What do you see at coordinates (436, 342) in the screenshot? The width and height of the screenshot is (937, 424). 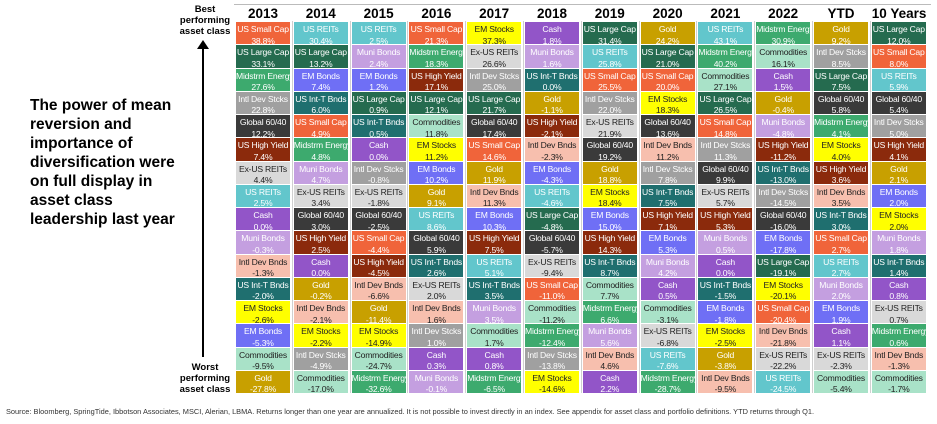 I see `return-value: 1.0%` at bounding box center [436, 342].